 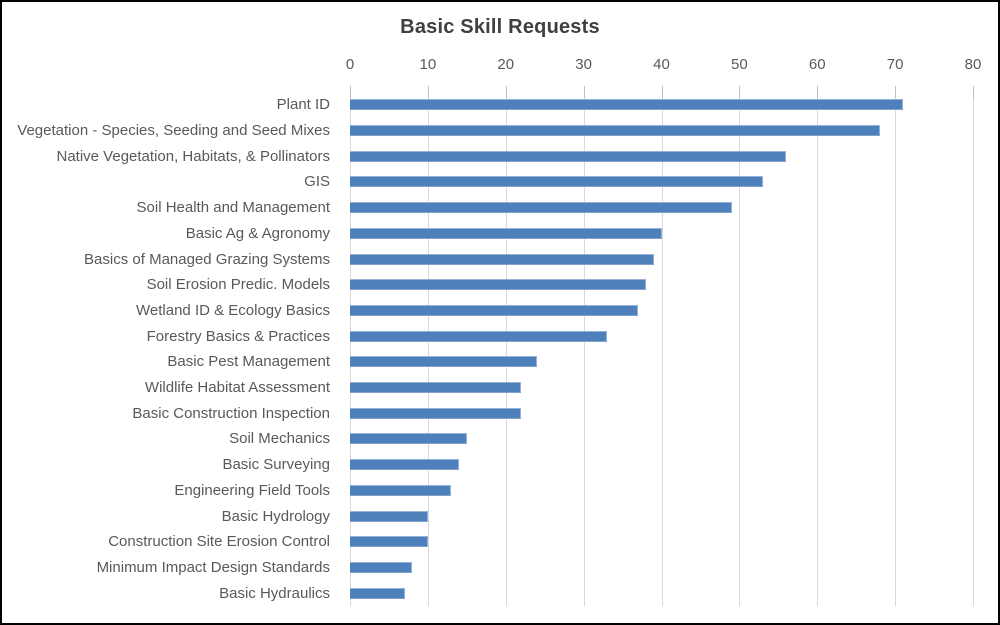 What do you see at coordinates (428, 64) in the screenshot?
I see `x-axis-tick-label: 10` at bounding box center [428, 64].